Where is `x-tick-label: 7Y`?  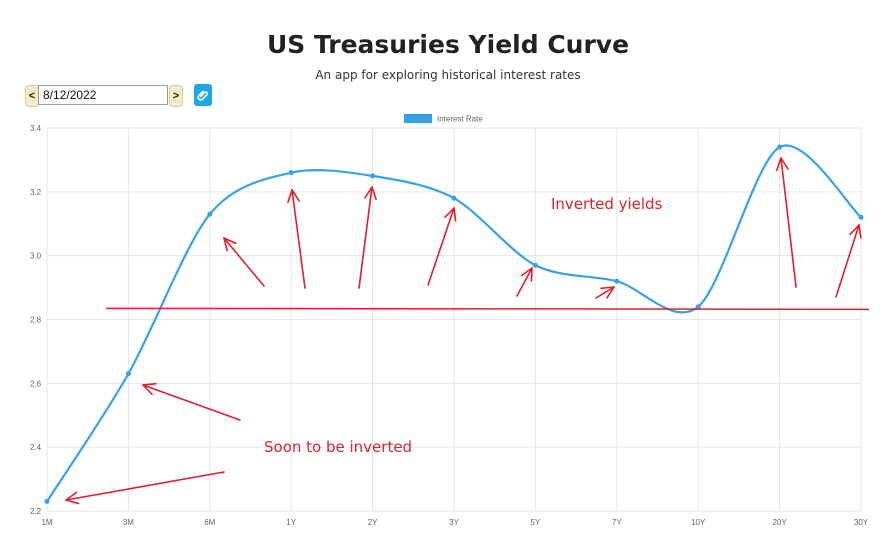 x-tick-label: 7Y is located at coordinates (617, 522).